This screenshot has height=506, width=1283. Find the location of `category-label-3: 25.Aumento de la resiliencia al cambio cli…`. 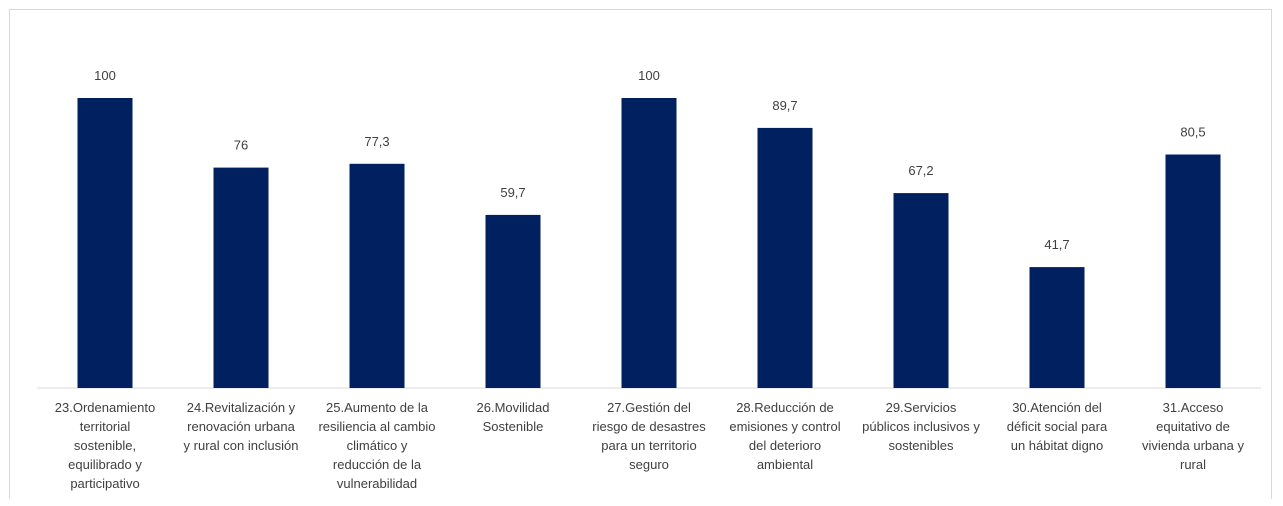

category-label-3: 25.Aumento de la resiliencia al cambio cli… is located at coordinates (376, 445).